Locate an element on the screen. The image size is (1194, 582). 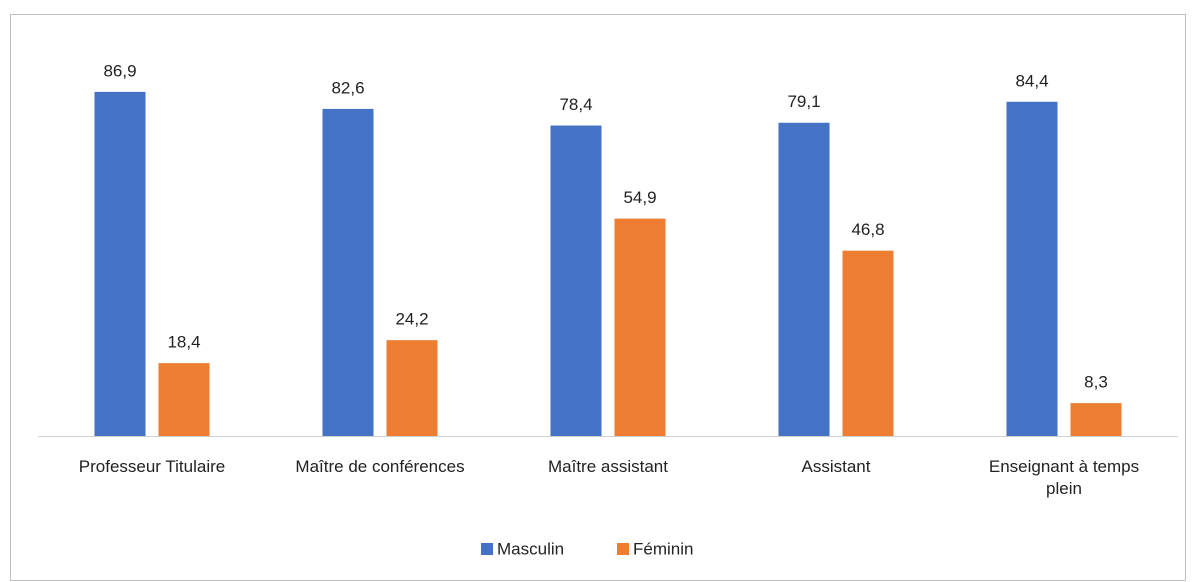
x-tick-label: Maître assistant is located at coordinates (608, 466).